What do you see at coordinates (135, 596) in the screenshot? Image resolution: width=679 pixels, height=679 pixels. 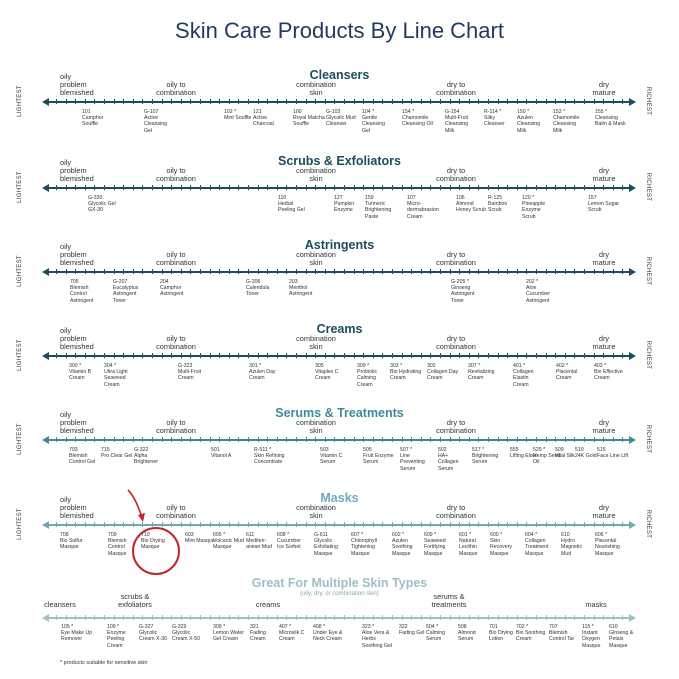 I see `multi-category-label: scrubs &` at bounding box center [135, 596].